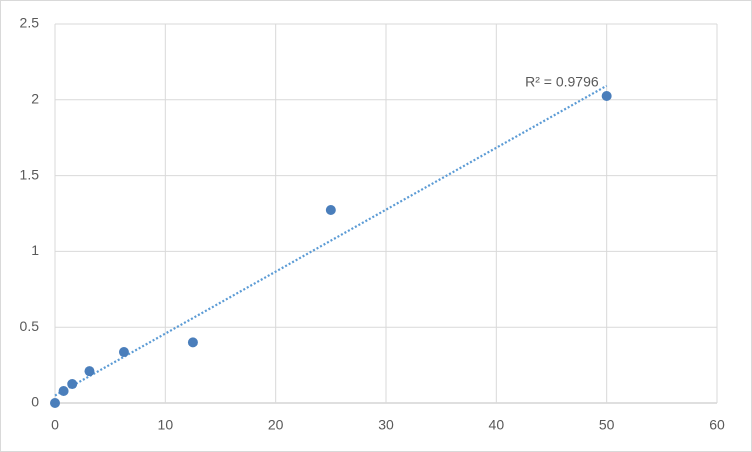 The height and width of the screenshot is (452, 752). Describe the element at coordinates (35, 250) in the screenshot. I see `y-tick-label: 1` at that location.